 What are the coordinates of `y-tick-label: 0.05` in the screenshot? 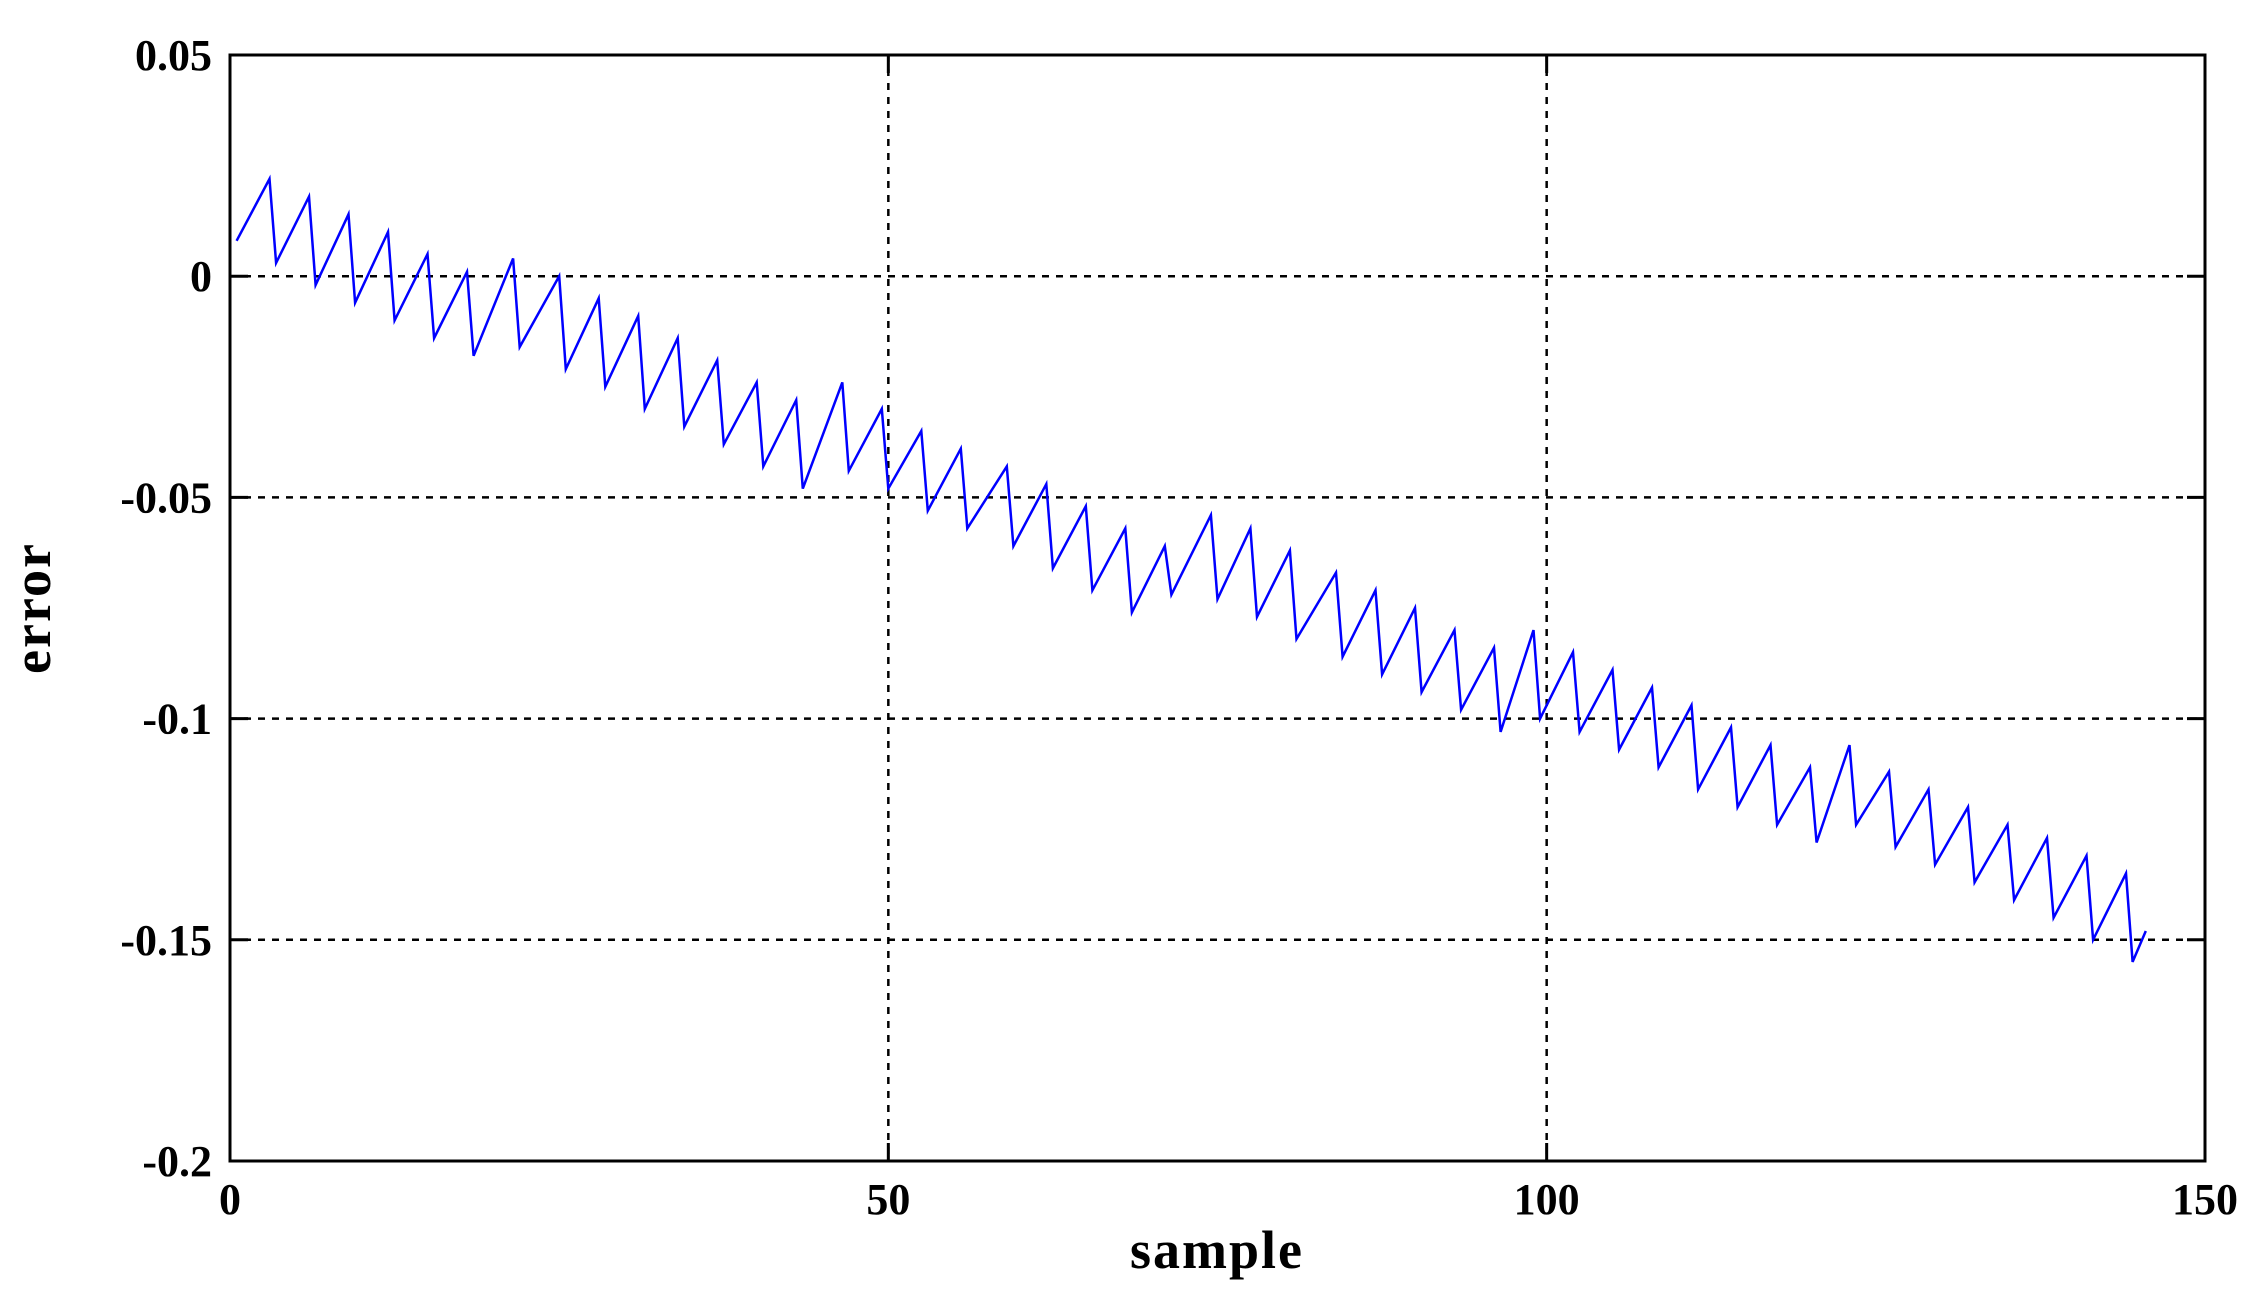 It's located at (173, 55).